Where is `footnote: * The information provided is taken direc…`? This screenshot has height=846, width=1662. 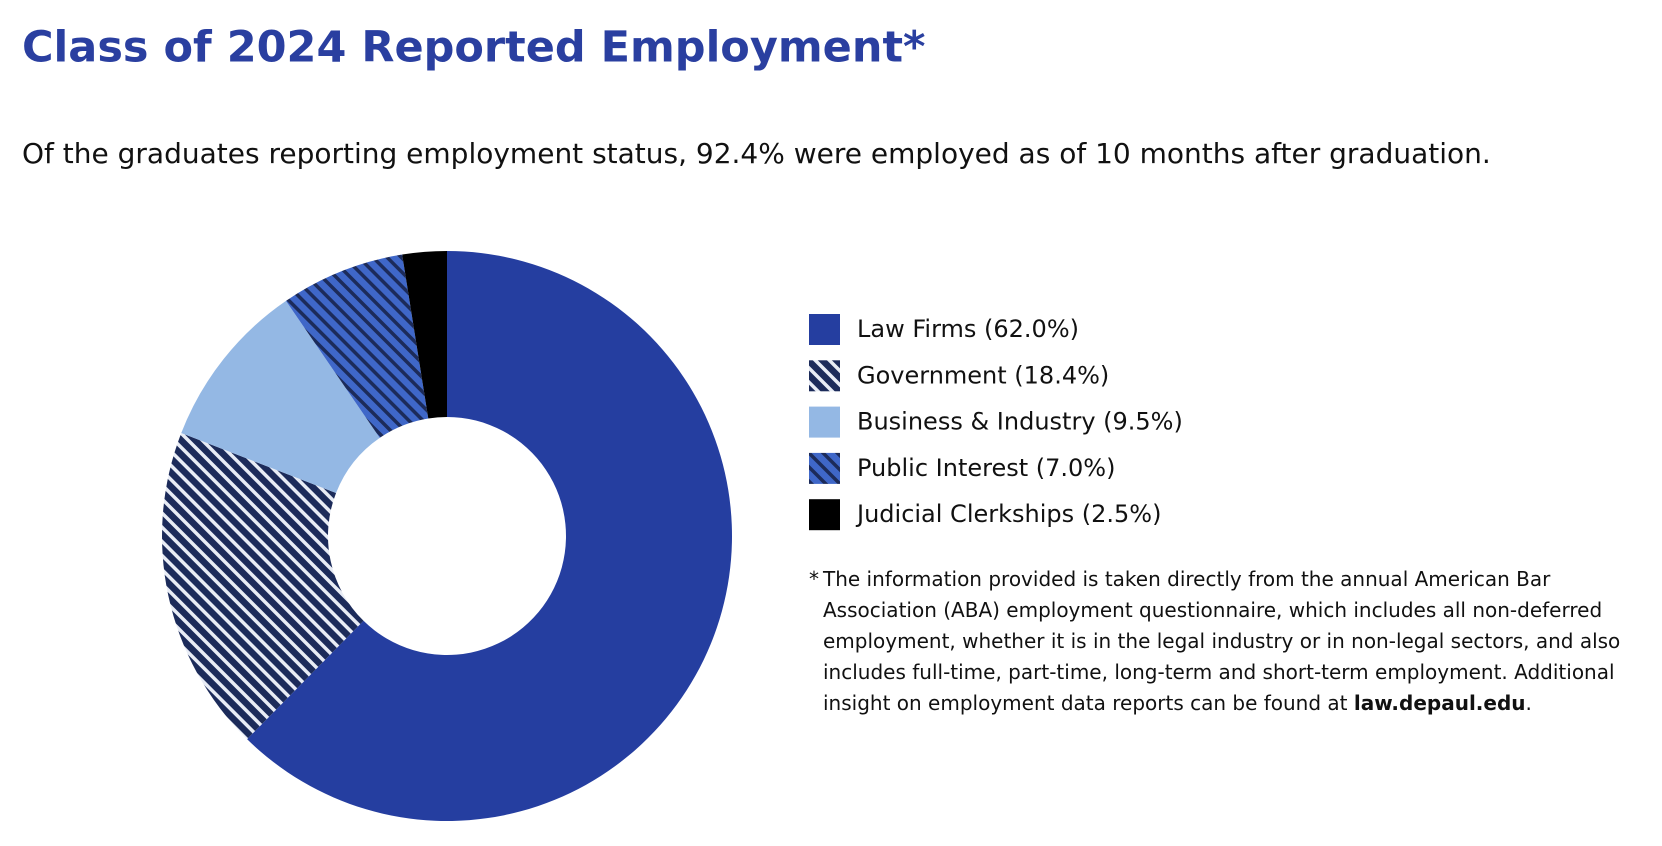 footnote: * The information provided is taken direc… is located at coordinates (1229, 641).